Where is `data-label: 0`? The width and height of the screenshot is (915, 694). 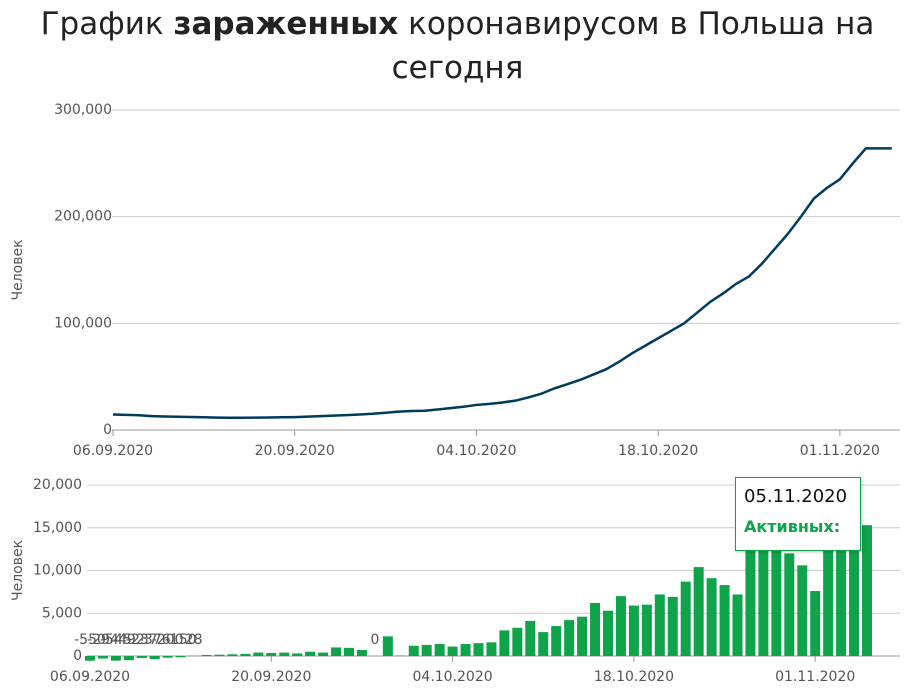
data-label: 0 is located at coordinates (374, 640).